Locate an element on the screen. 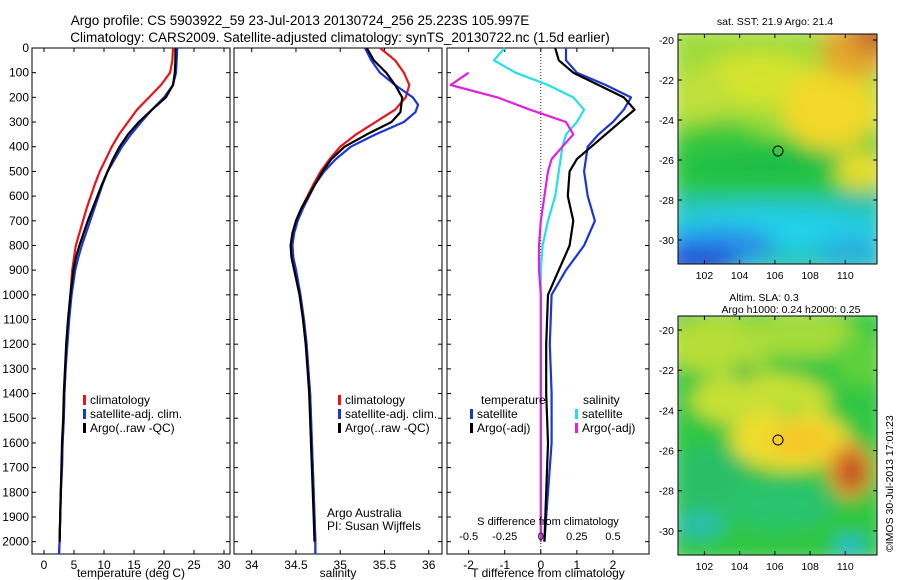  top-tick-label: -0.5 is located at coordinates (468, 537).